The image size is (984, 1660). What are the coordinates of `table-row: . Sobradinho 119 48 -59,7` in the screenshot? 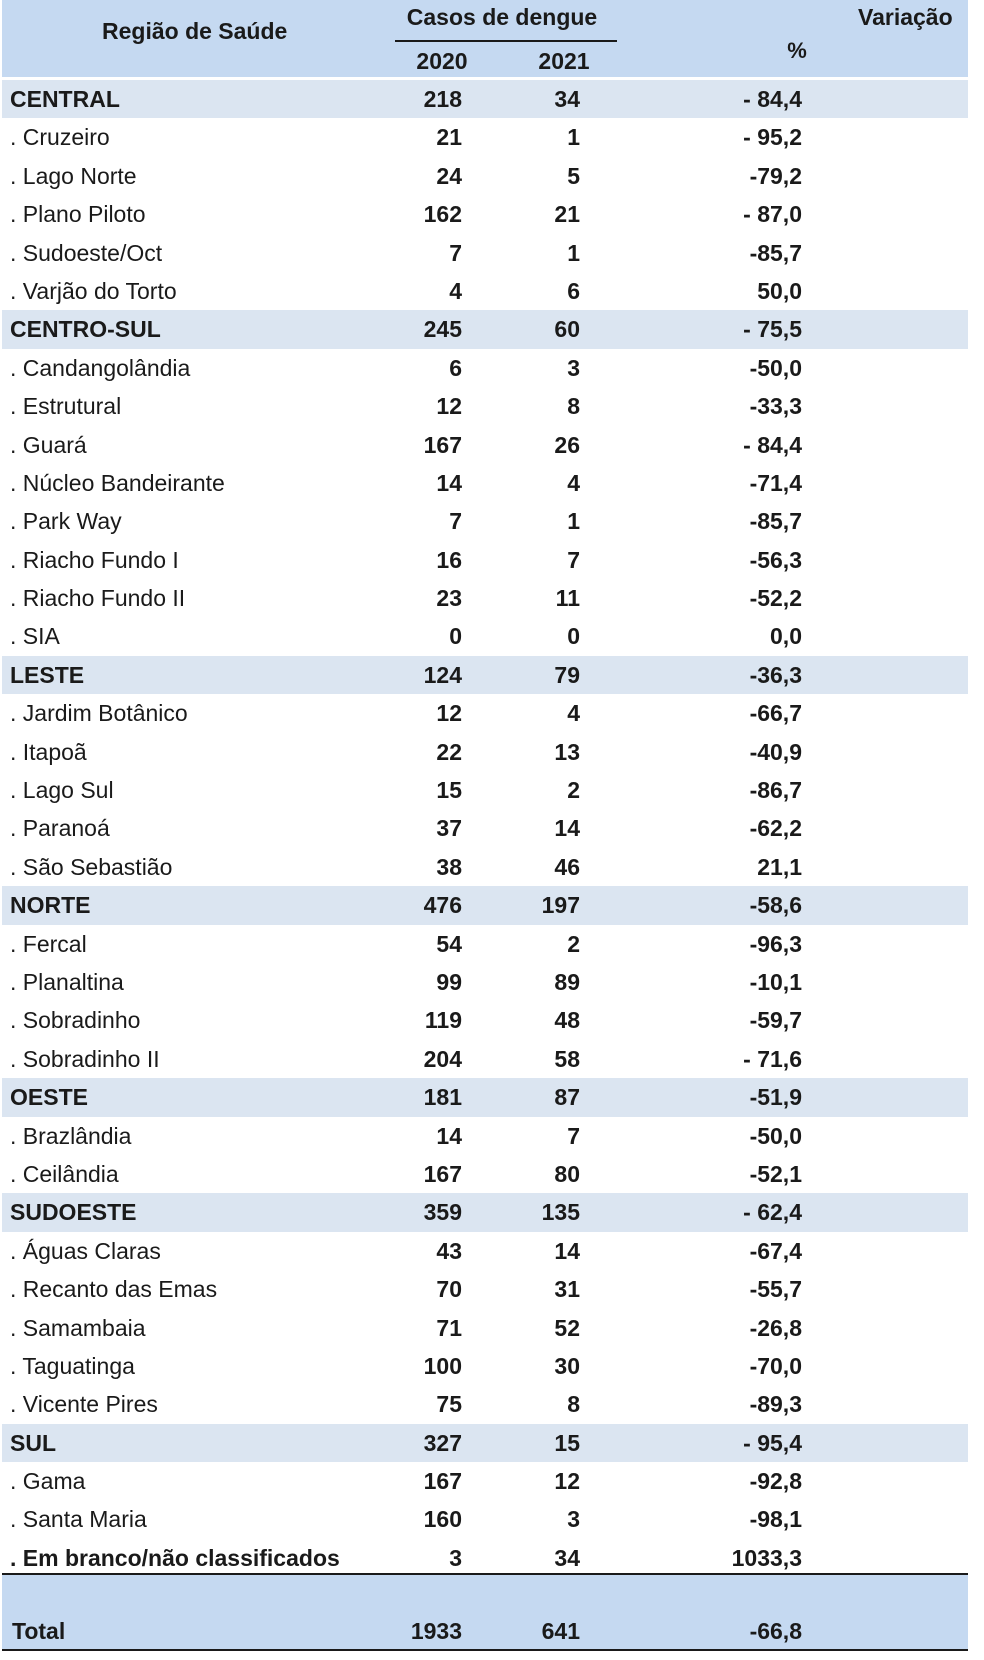 It's located at (485, 1020).